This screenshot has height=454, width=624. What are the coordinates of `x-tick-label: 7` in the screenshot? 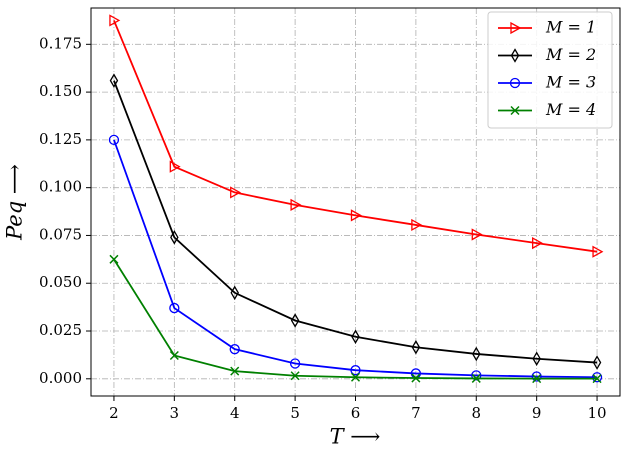 It's located at (416, 413).